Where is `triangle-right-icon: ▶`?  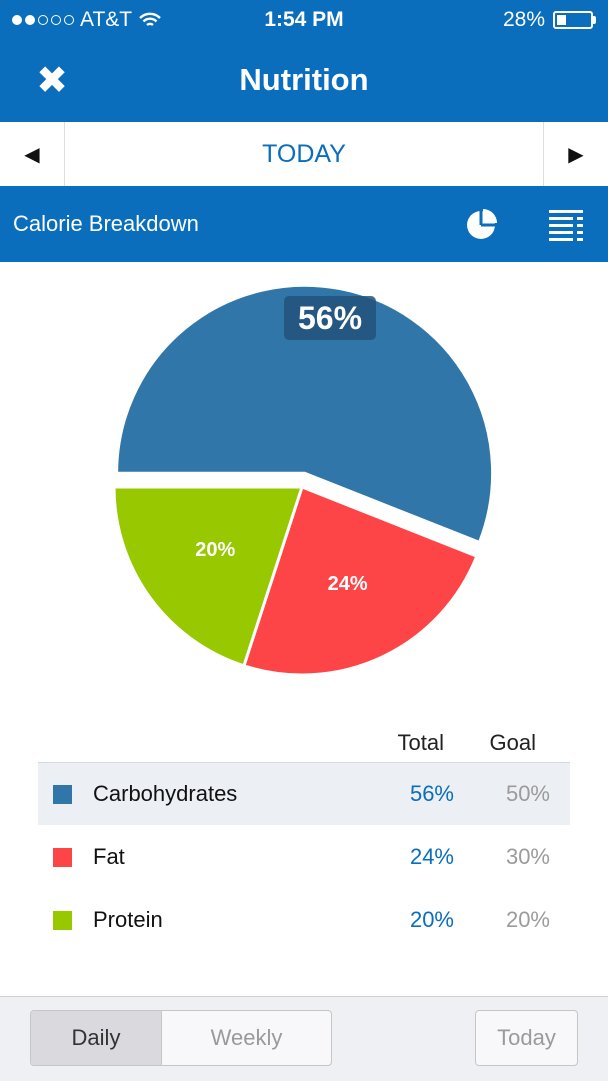 triangle-right-icon: ▶ is located at coordinates (576, 154).